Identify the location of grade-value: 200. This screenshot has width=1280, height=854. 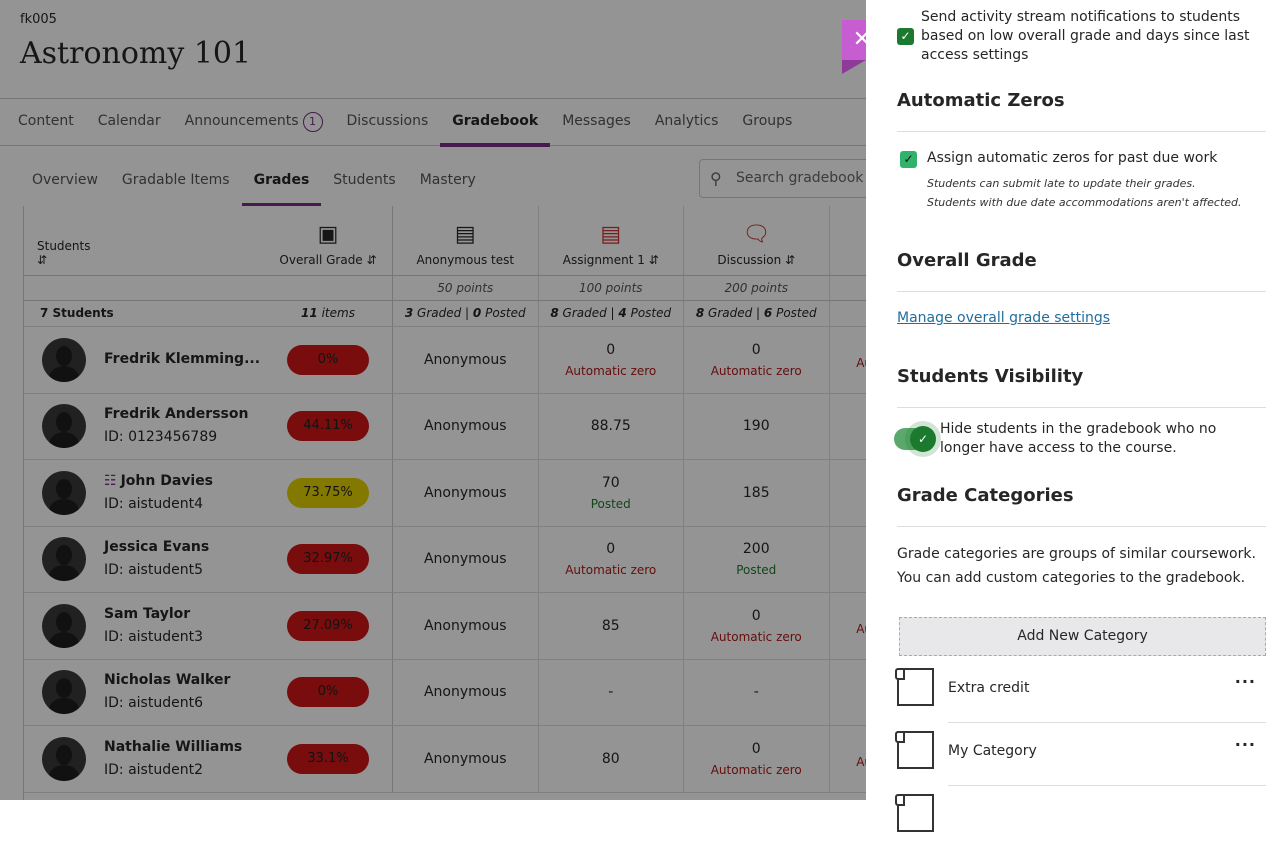
(756, 549).